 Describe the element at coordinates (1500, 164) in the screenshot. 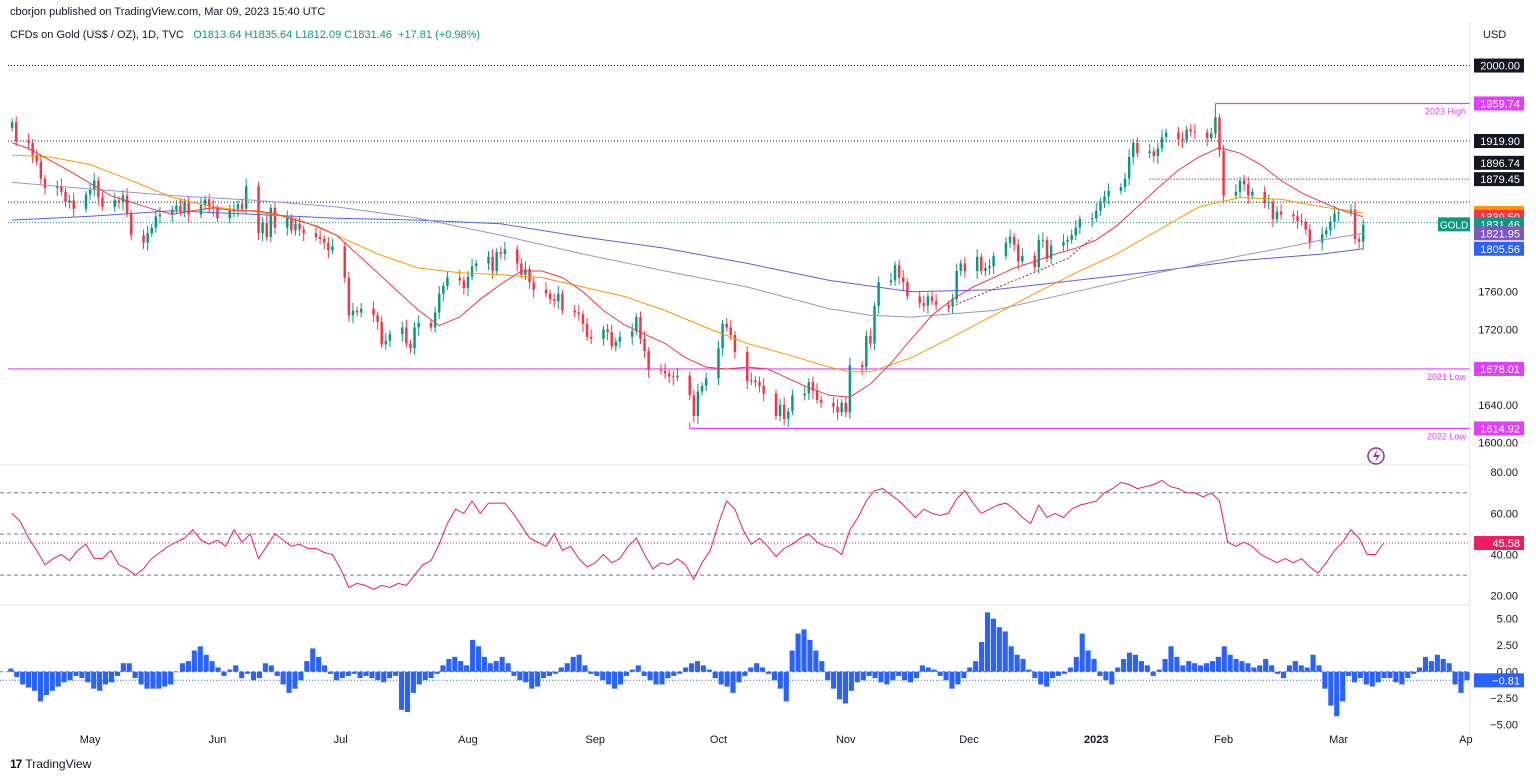

I see `price-tag: 1896.74` at that location.